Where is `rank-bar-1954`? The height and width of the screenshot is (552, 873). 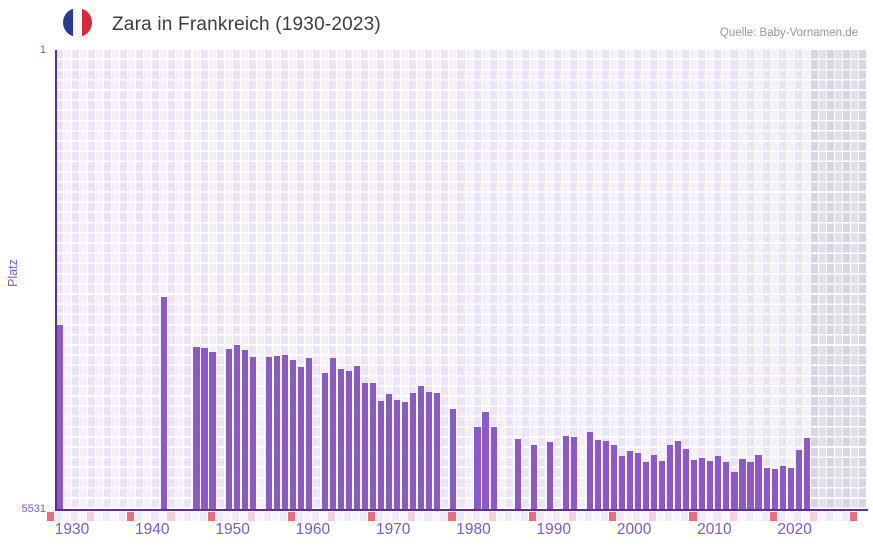 rank-bar-1954 is located at coordinates (252, 433).